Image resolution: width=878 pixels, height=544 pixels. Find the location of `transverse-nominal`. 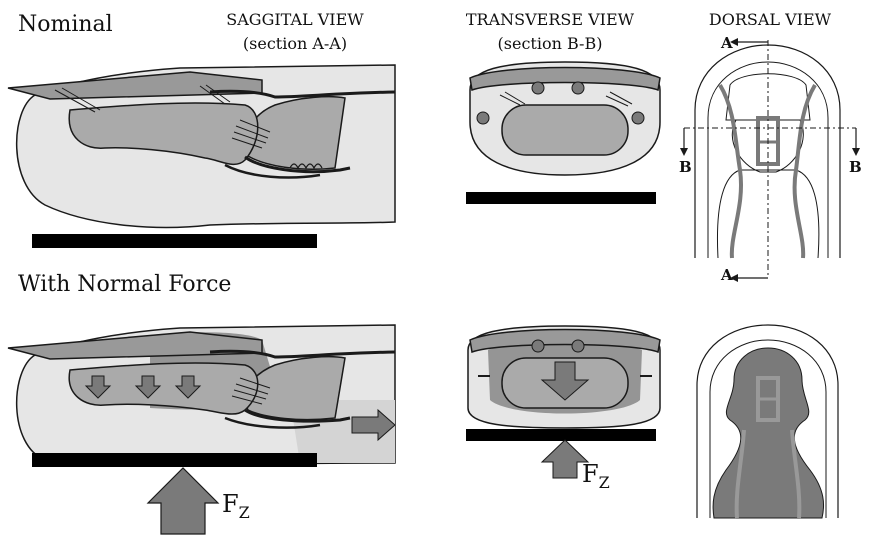

transverse-nominal is located at coordinates (563, 132).